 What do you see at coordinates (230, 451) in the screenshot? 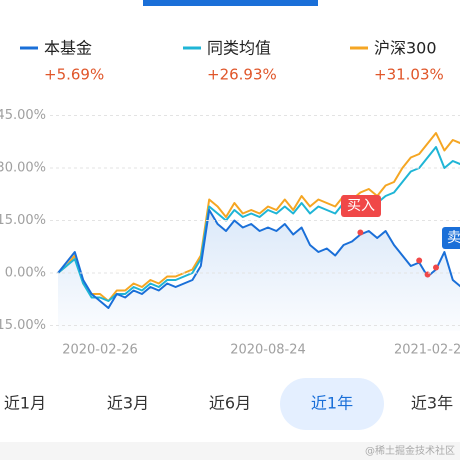
I see `footer` at bounding box center [230, 451].